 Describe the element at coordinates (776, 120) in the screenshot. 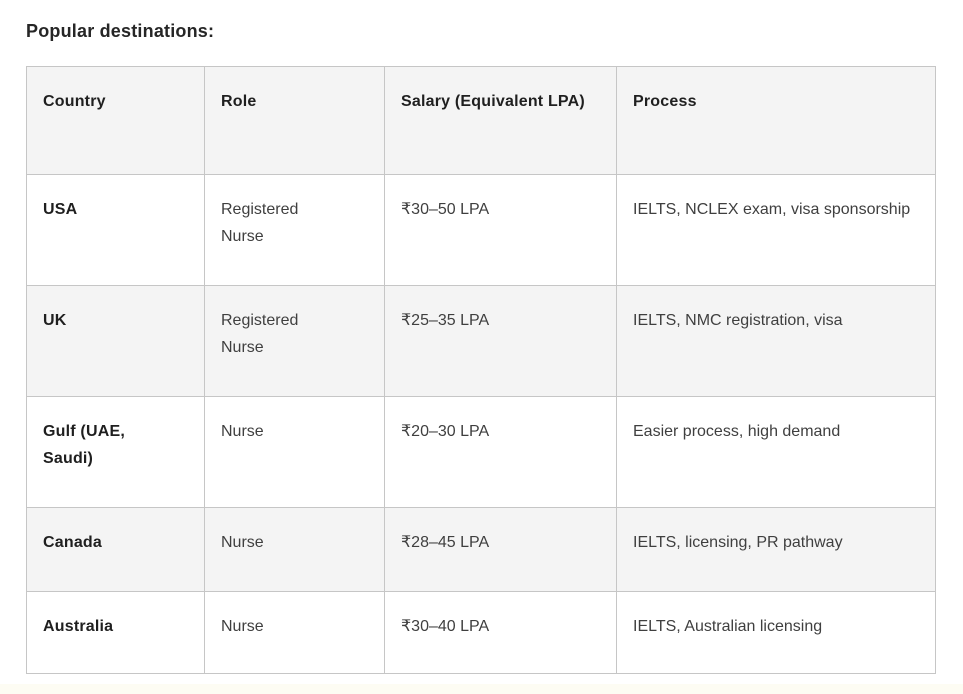

I see `column-header-process: Process` at that location.